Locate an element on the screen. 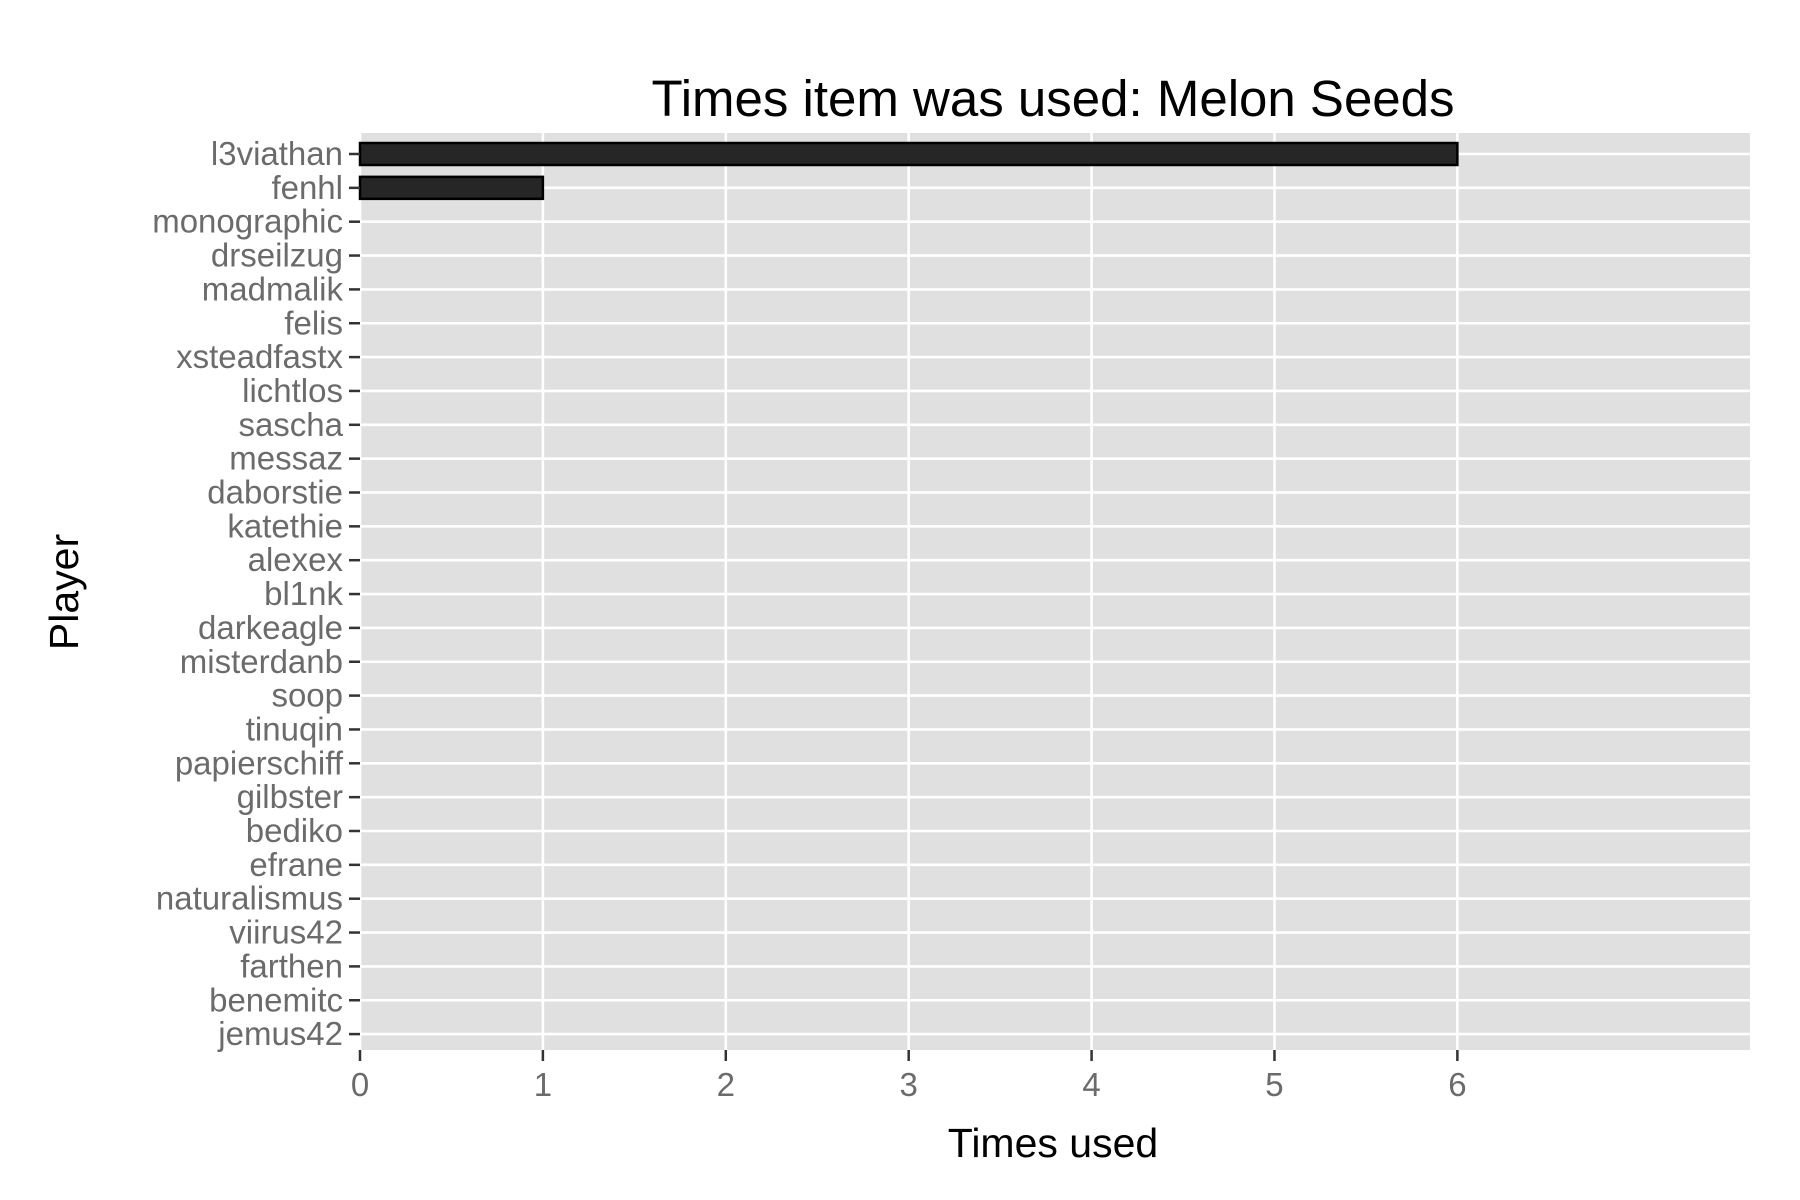  x-tick-label: 2 is located at coordinates (726, 1084).